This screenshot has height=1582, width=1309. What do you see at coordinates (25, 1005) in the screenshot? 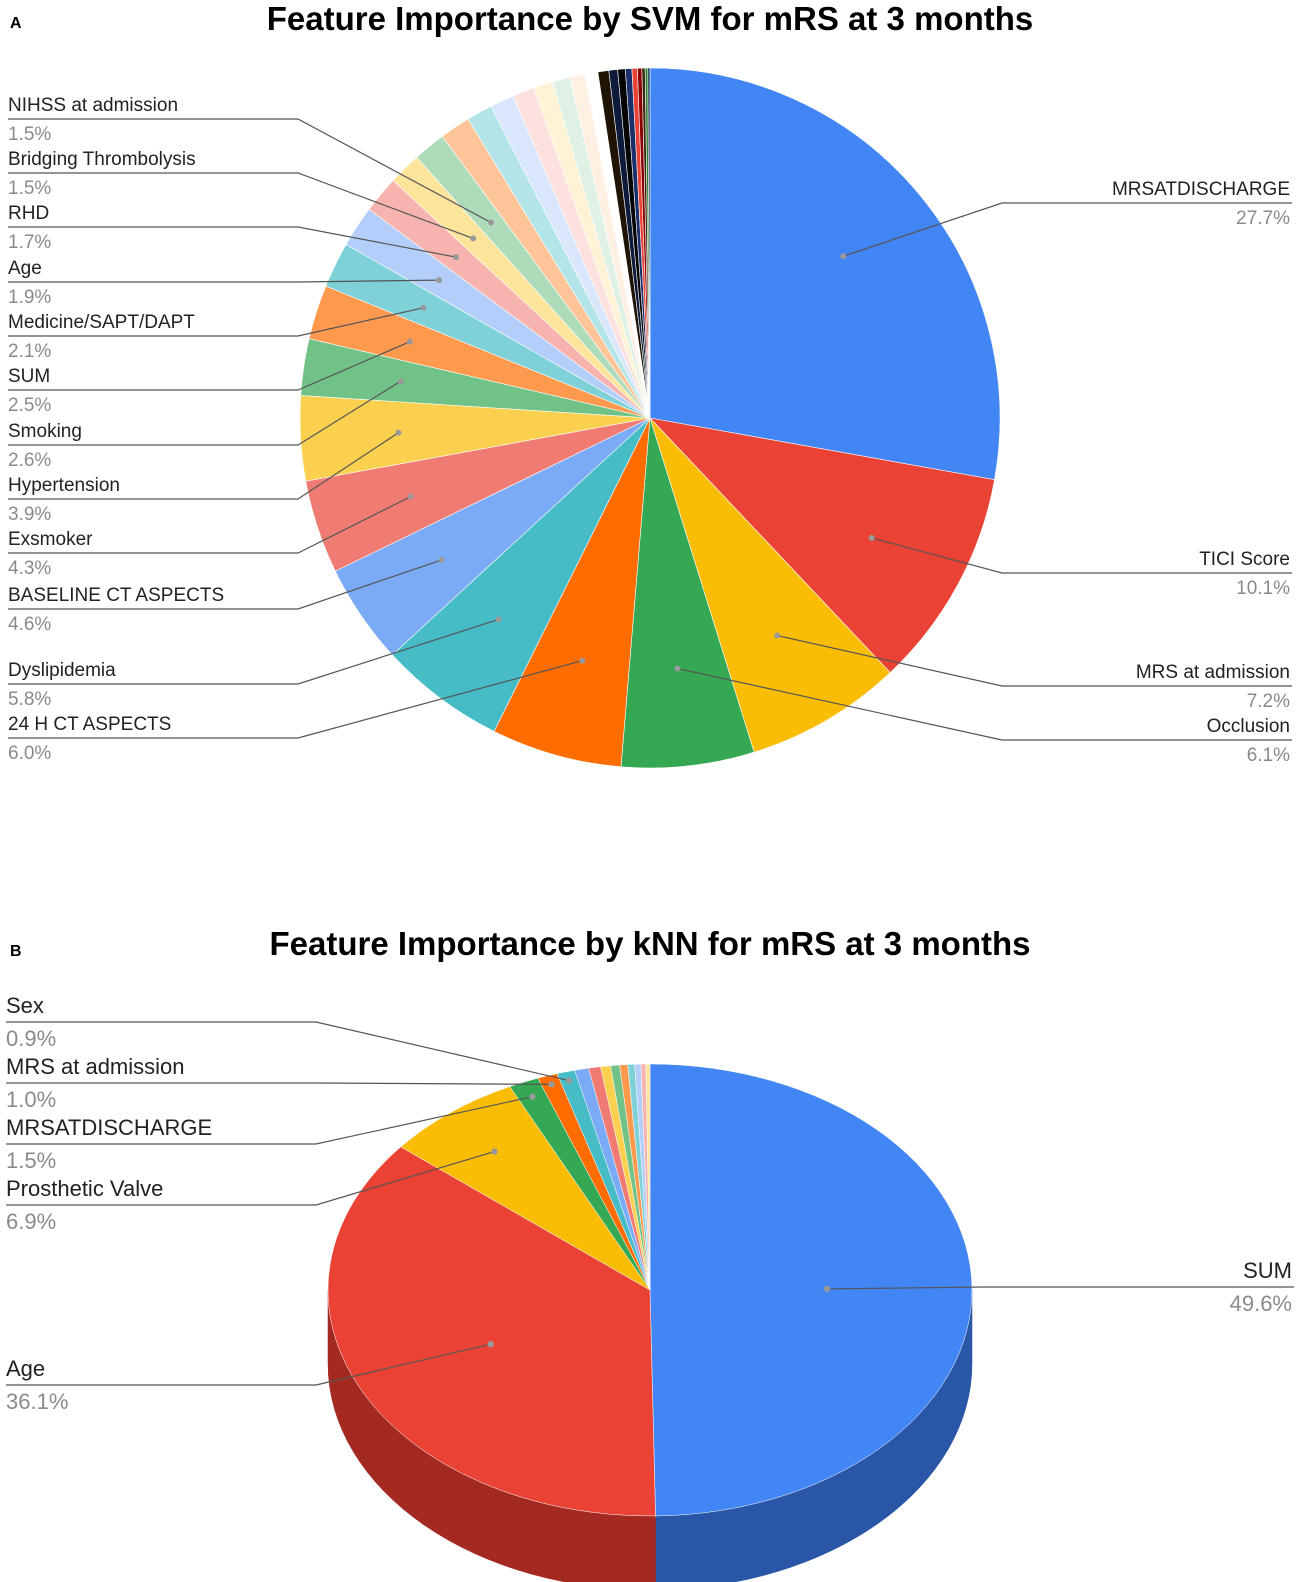
I see `slice-label-sex: Sex` at bounding box center [25, 1005].